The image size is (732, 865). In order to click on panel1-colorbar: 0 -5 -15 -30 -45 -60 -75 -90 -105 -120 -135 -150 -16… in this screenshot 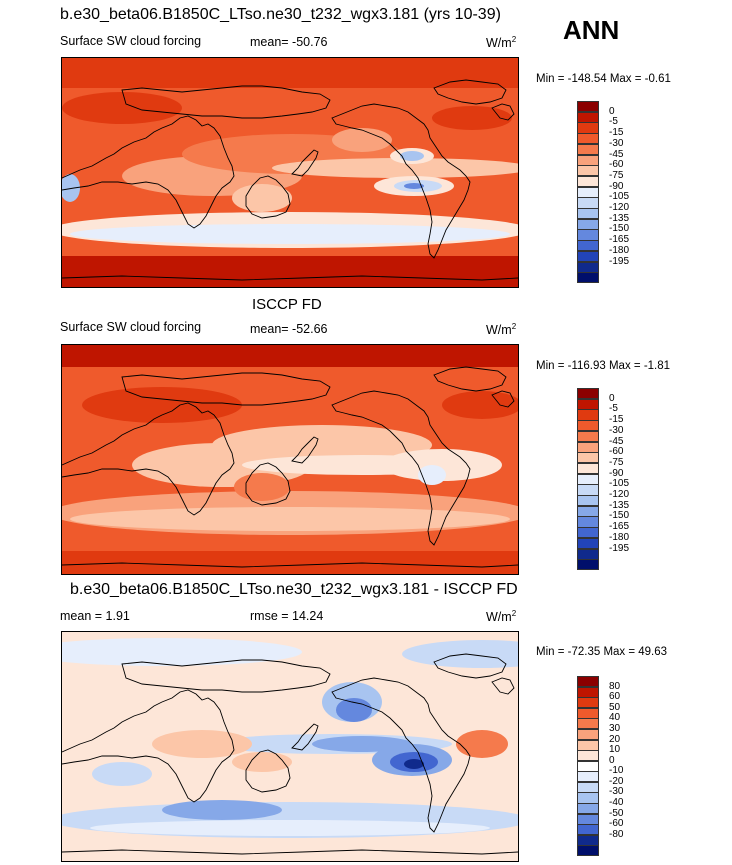, I will do `click(603, 192)`.